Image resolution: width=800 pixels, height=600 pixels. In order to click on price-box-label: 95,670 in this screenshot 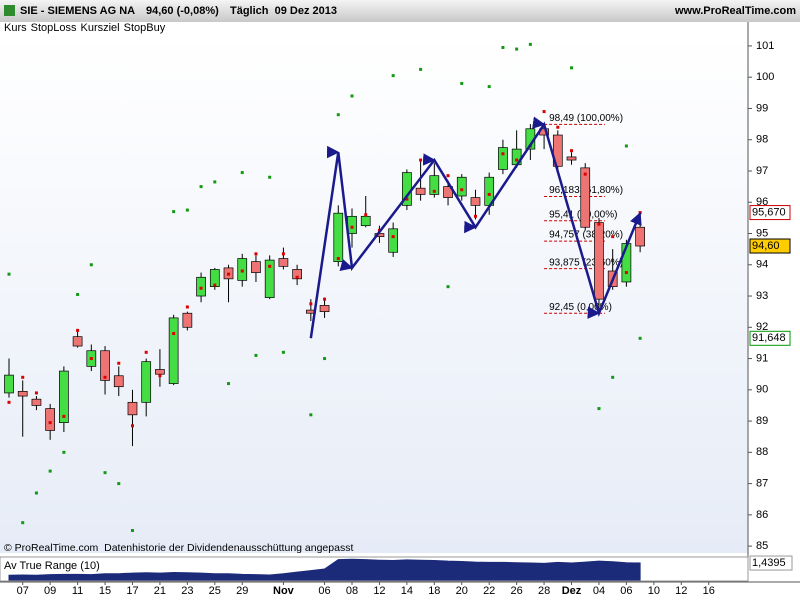, I will do `click(769, 212)`.